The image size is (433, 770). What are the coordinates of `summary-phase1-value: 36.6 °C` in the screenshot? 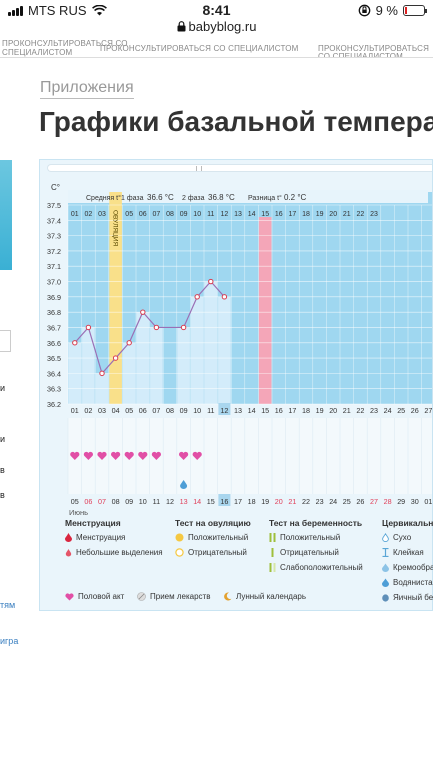 It's located at (160, 197).